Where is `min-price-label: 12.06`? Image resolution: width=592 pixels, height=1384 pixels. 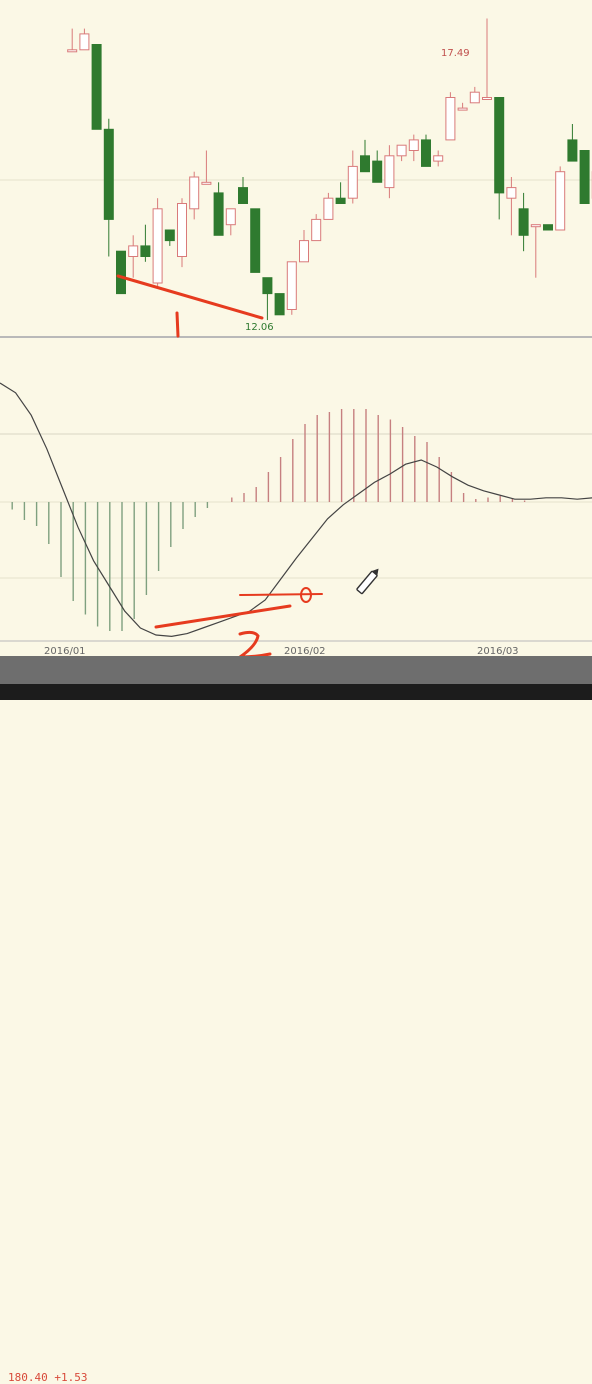 min-price-label: 12.06 is located at coordinates (259, 327).